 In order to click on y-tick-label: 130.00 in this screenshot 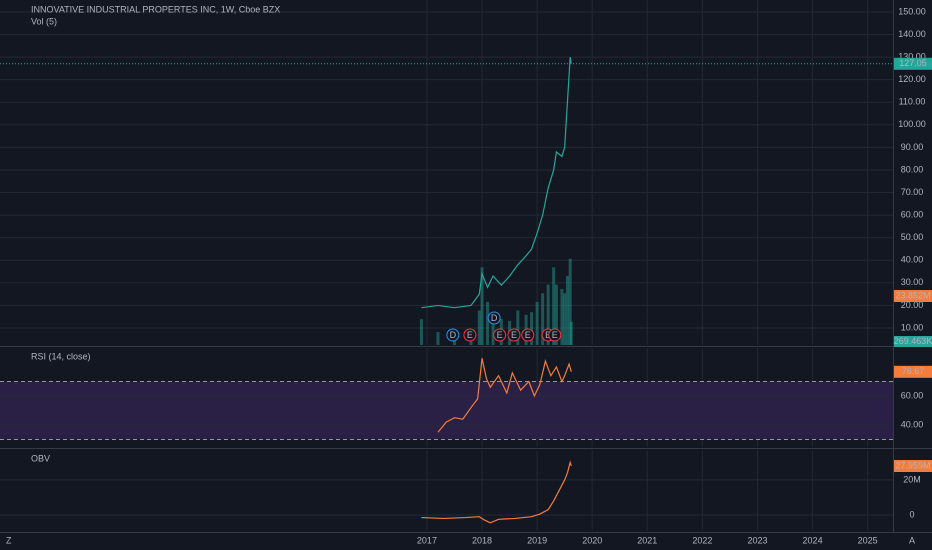, I will do `click(912, 56)`.